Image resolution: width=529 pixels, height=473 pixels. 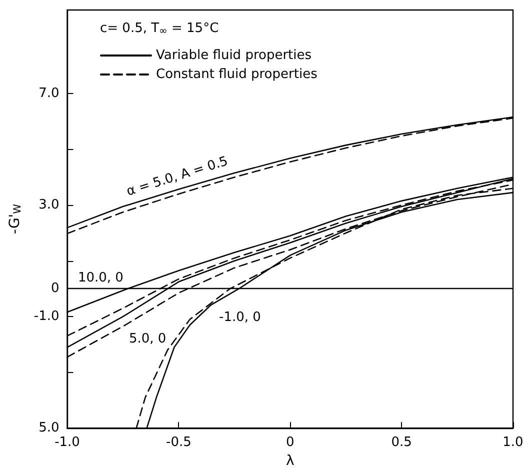 I want to click on y-tick-label: 0, so click(x=55, y=288).